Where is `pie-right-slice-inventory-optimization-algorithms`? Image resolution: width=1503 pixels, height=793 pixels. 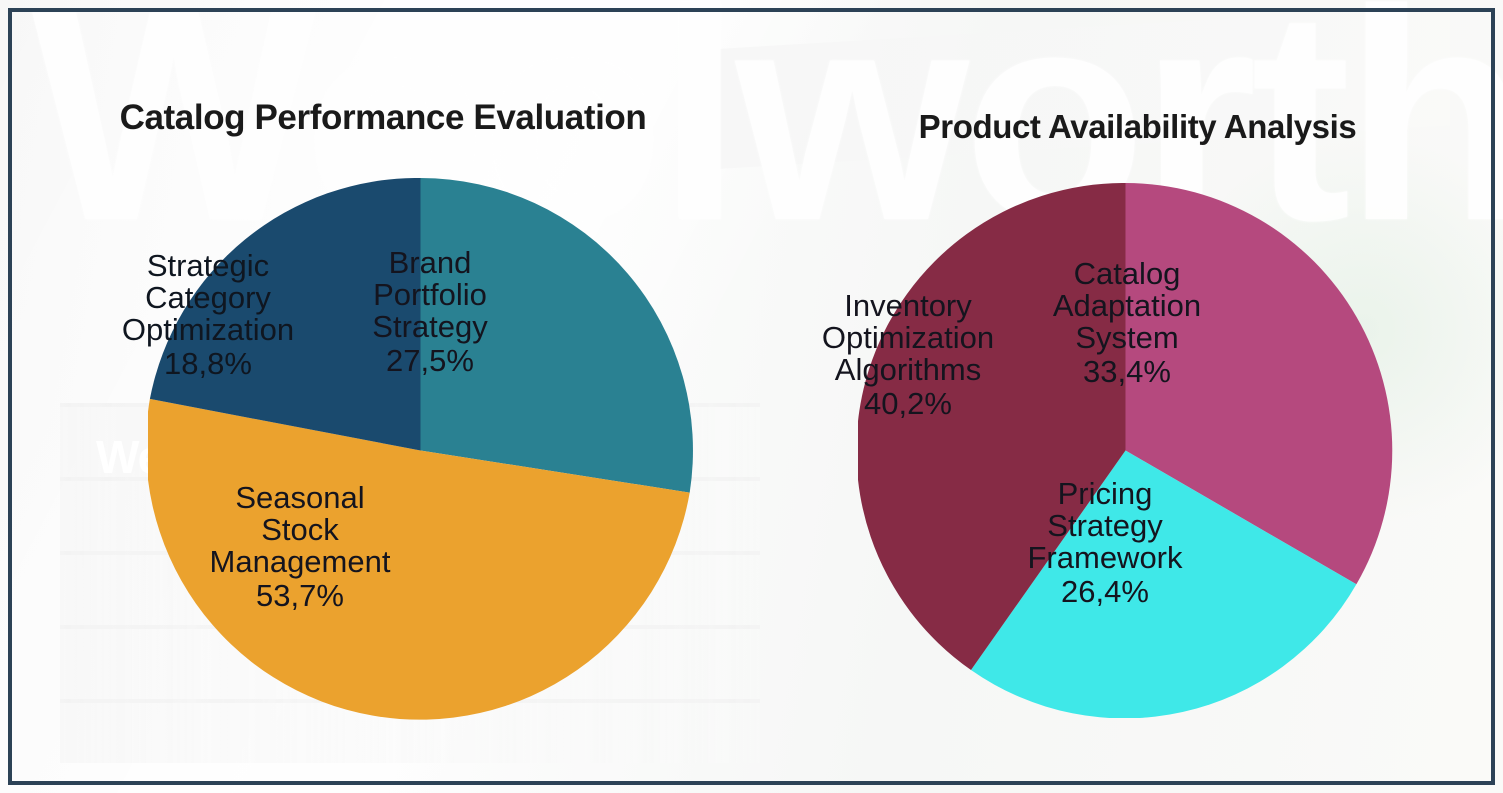 pie-right-slice-inventory-optimization-algorithms is located at coordinates (992, 426).